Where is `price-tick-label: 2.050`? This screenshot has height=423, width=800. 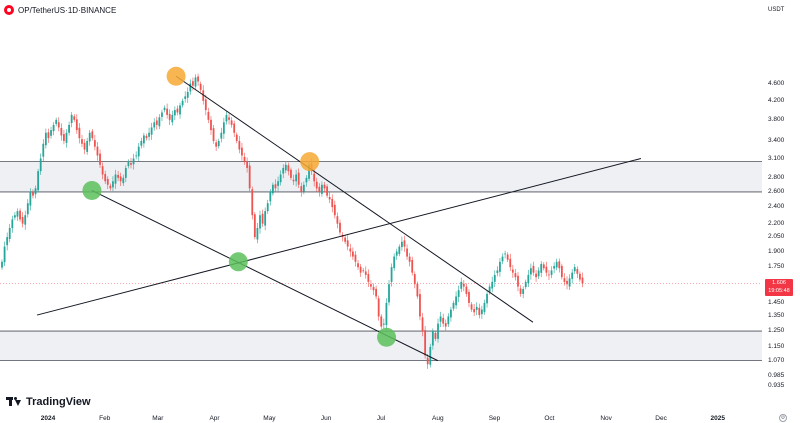
price-tick-label: 2.050 is located at coordinates (776, 237).